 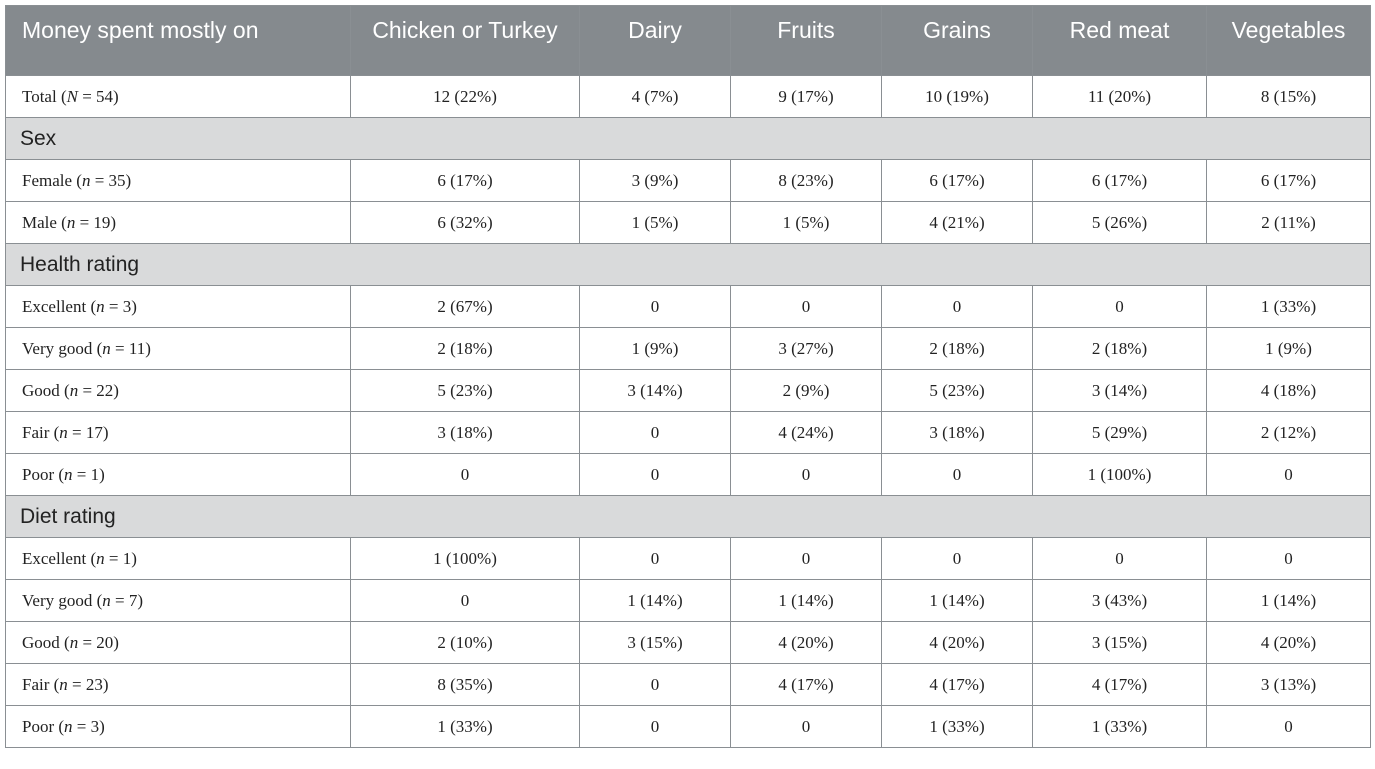 What do you see at coordinates (688, 264) in the screenshot?
I see `section-row: Health rating` at bounding box center [688, 264].